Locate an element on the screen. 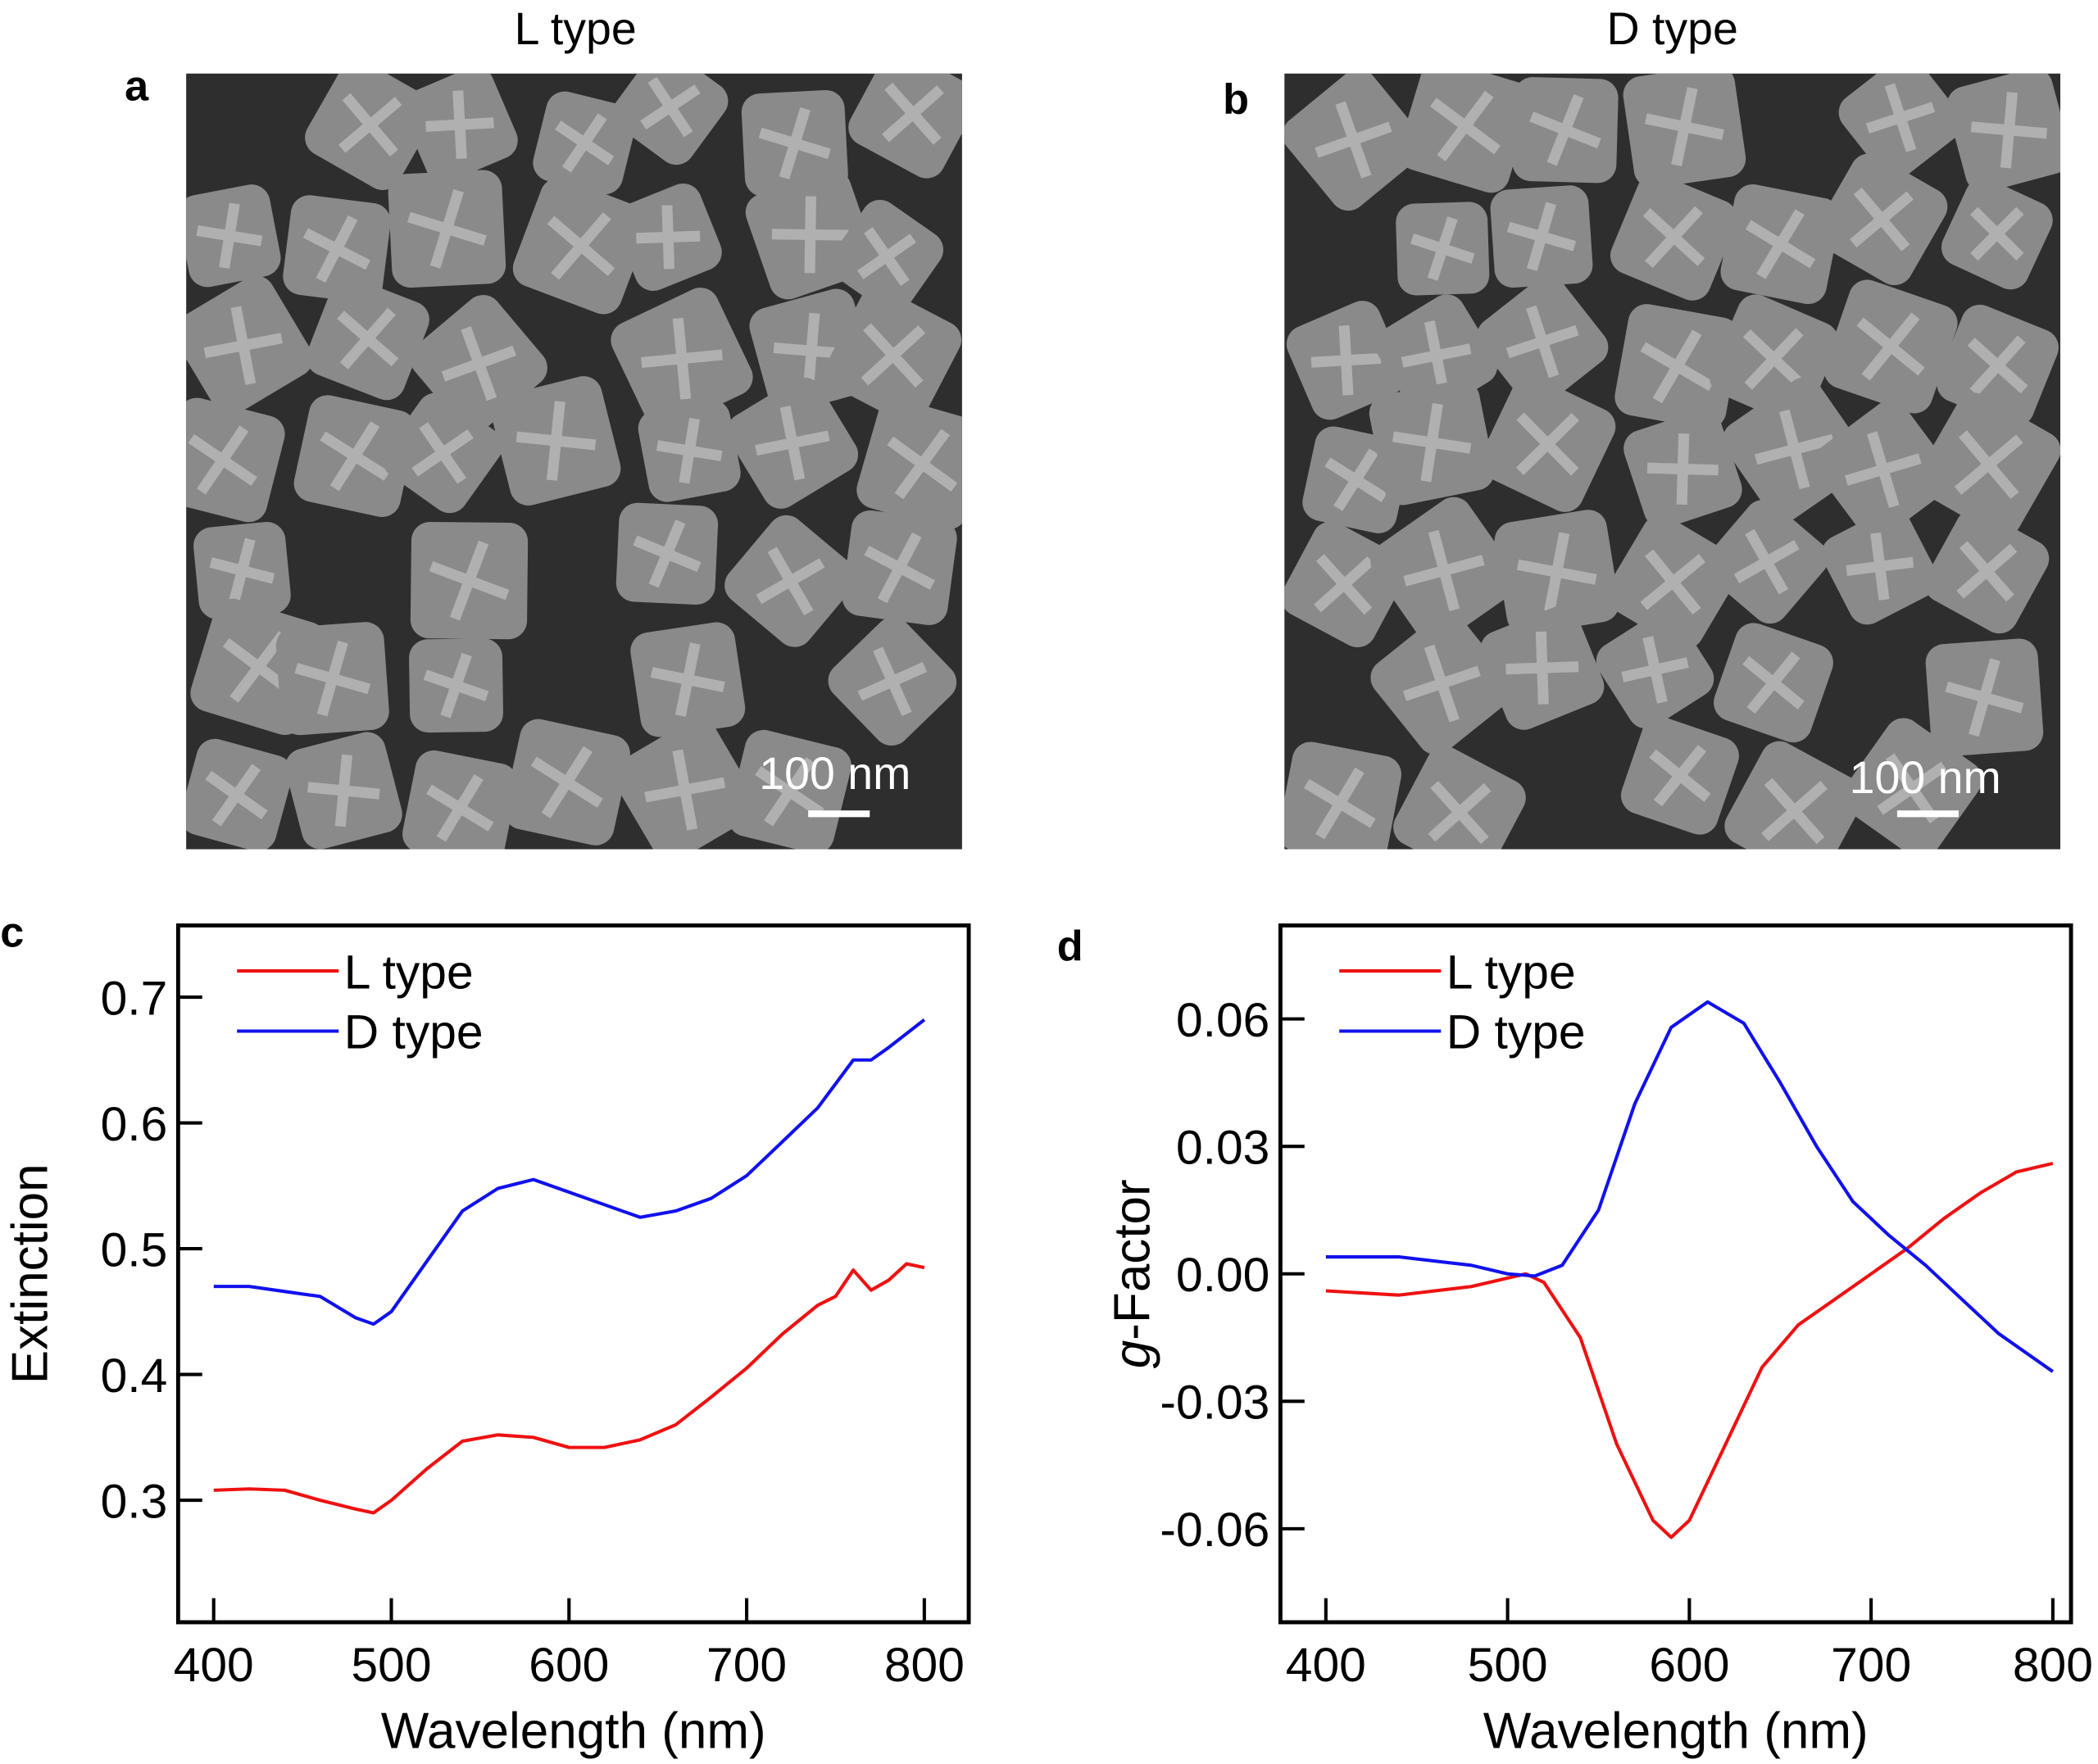 This screenshot has height=1764, width=2098. series-line-l-type is located at coordinates (1689, 1350).